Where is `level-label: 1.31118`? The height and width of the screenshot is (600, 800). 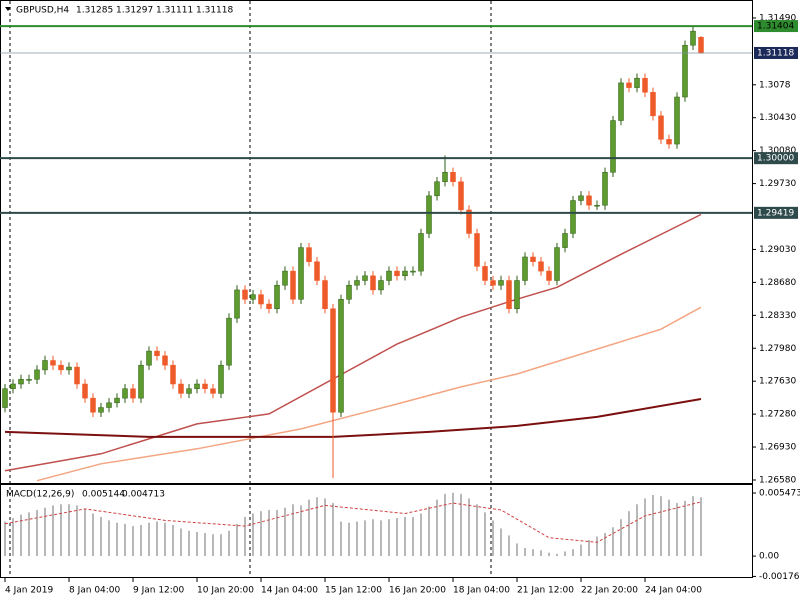
level-label: 1.31118 is located at coordinates (775, 53).